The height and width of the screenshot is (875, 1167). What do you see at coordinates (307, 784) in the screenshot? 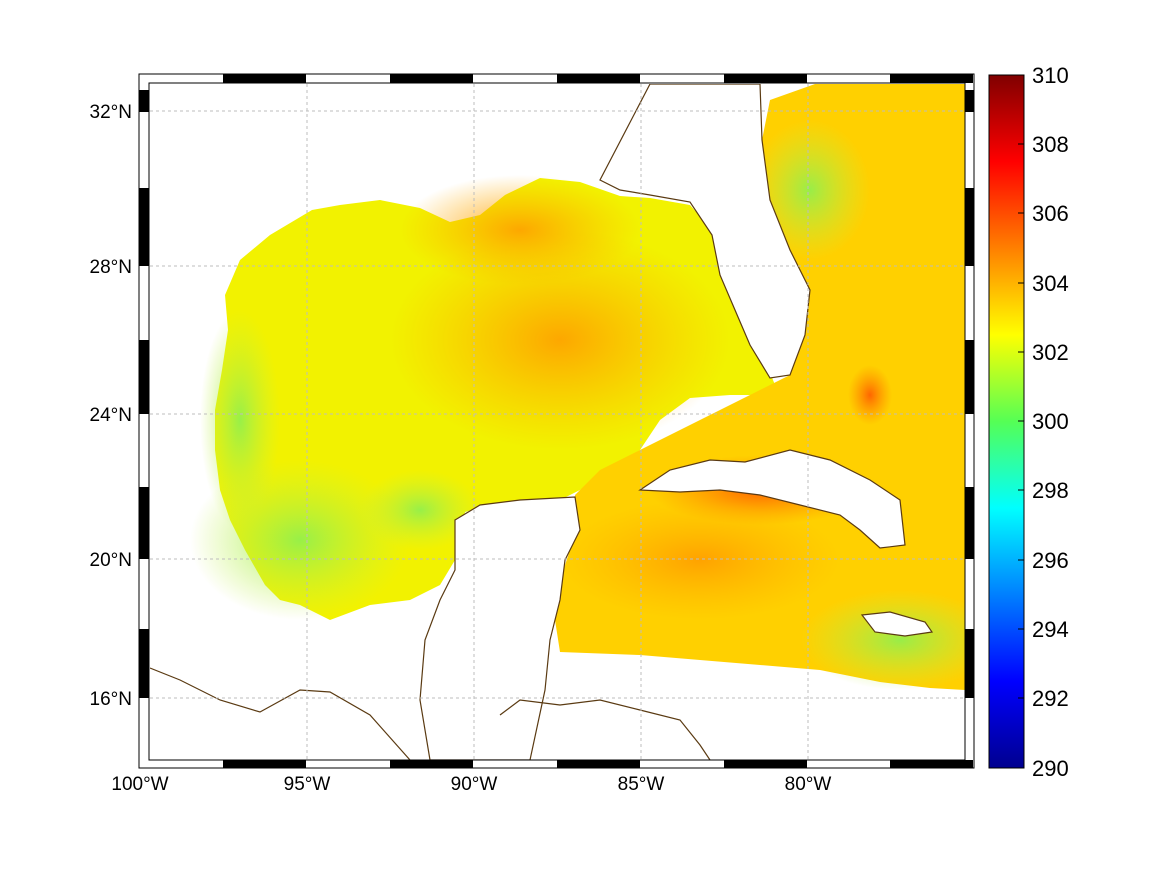
I see `lon-tick-label: 95°W` at bounding box center [307, 784].